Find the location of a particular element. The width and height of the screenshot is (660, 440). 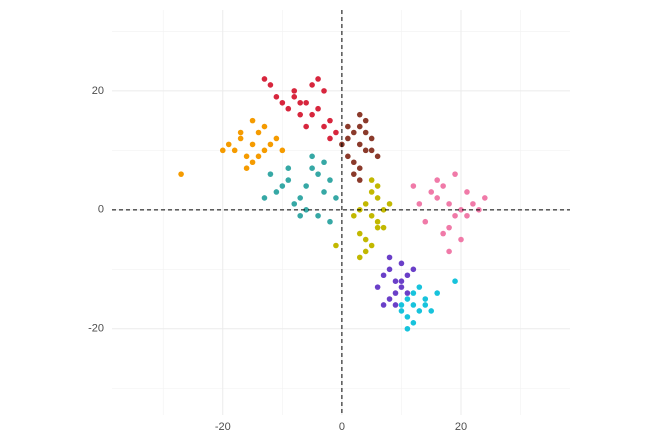

y-tick-label: 20 is located at coordinates (98, 91).